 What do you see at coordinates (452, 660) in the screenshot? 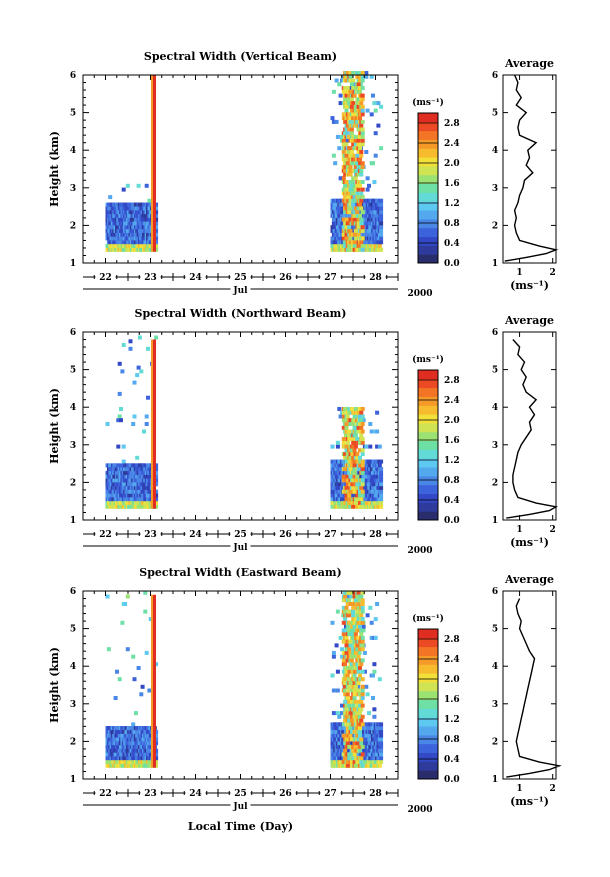
I see `colorbar-tick-label: 2.4` at bounding box center [452, 660].